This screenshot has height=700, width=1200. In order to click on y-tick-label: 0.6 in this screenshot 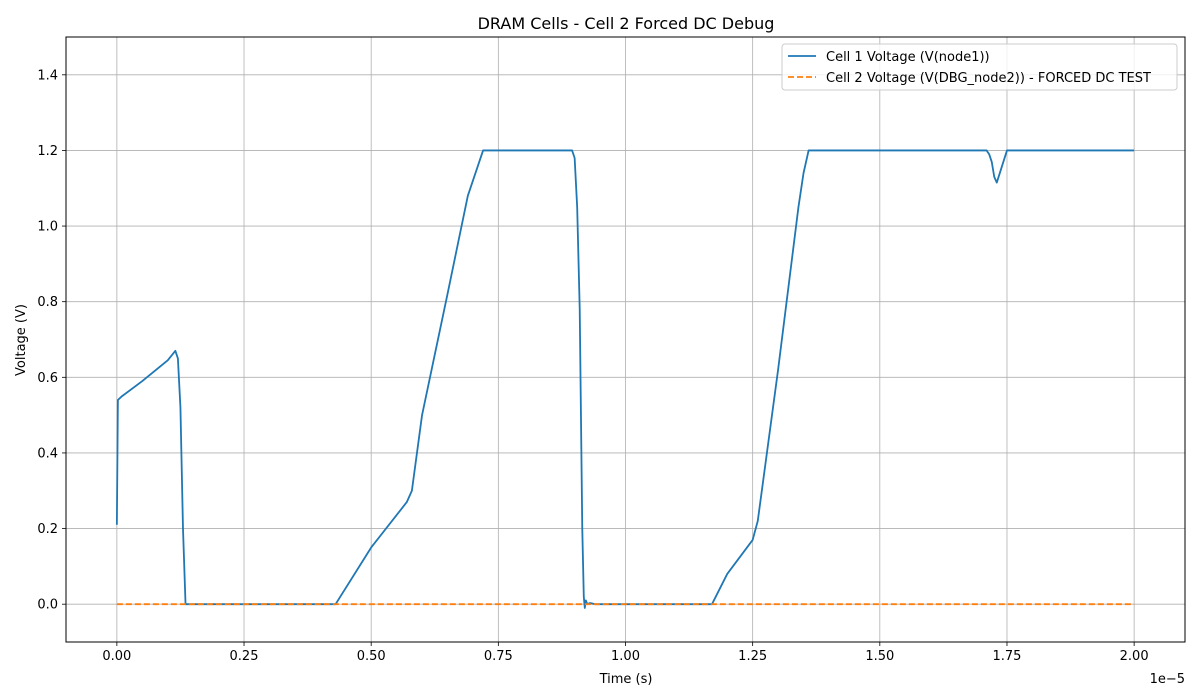, I will do `click(47, 378)`.